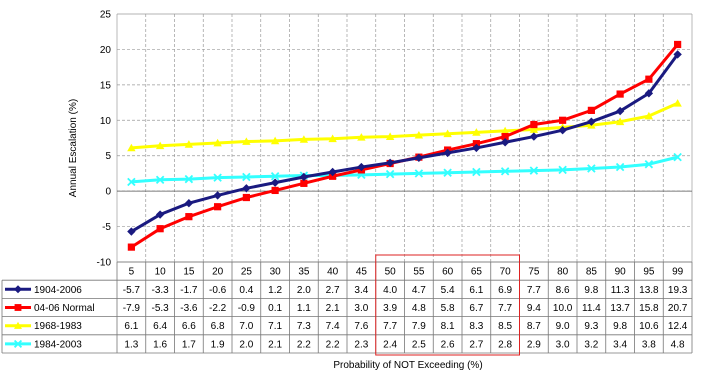  I want to click on x-tick-label: 50, so click(391, 271).